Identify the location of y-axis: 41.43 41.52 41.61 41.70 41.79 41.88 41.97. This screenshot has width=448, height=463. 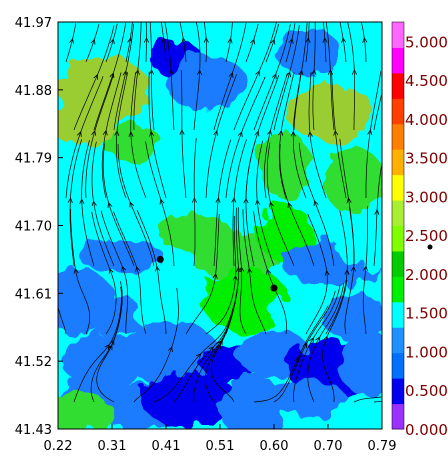
(39, 227).